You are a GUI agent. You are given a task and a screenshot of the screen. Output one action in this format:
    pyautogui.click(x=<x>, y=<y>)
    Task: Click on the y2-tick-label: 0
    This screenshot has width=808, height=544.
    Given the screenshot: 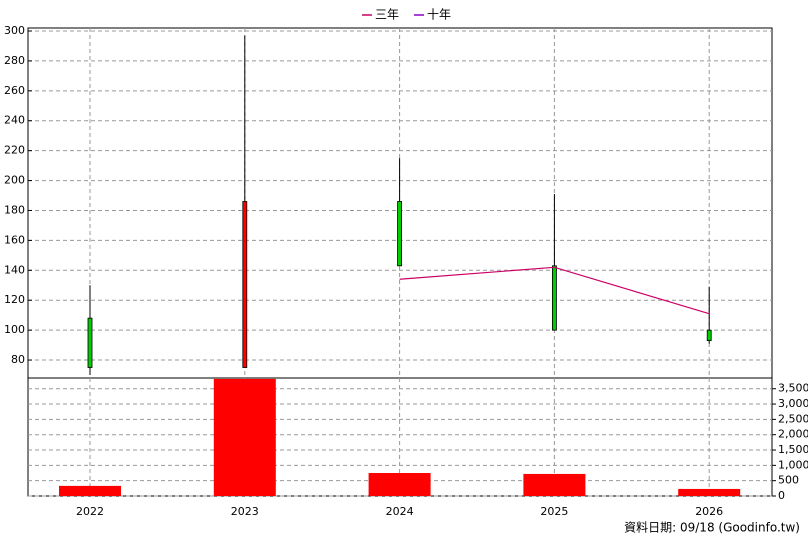 What is the action you would take?
    pyautogui.click(x=781, y=495)
    